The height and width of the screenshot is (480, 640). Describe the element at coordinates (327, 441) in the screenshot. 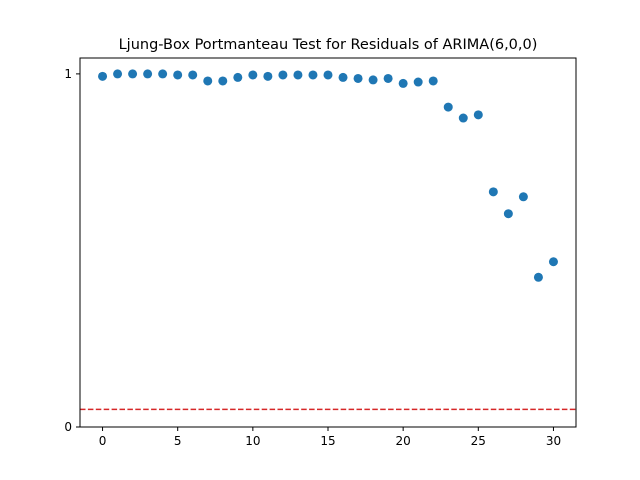

I see `x-tick-label: 15` at that location.